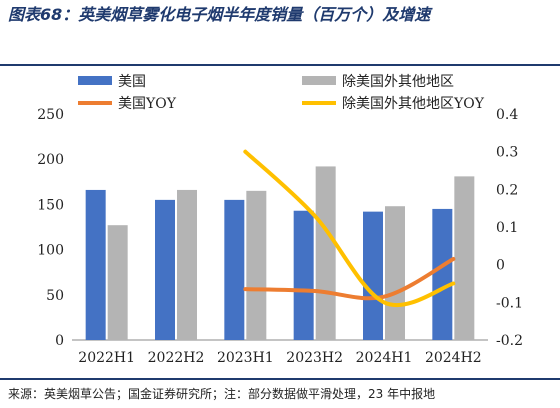  I want to click on y-left-tick-label: 250, so click(50, 115).